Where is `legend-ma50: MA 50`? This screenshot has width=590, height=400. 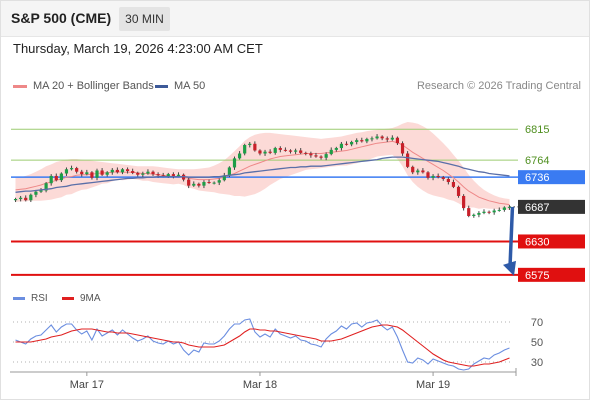
legend-ma50: MA 50 is located at coordinates (180, 86).